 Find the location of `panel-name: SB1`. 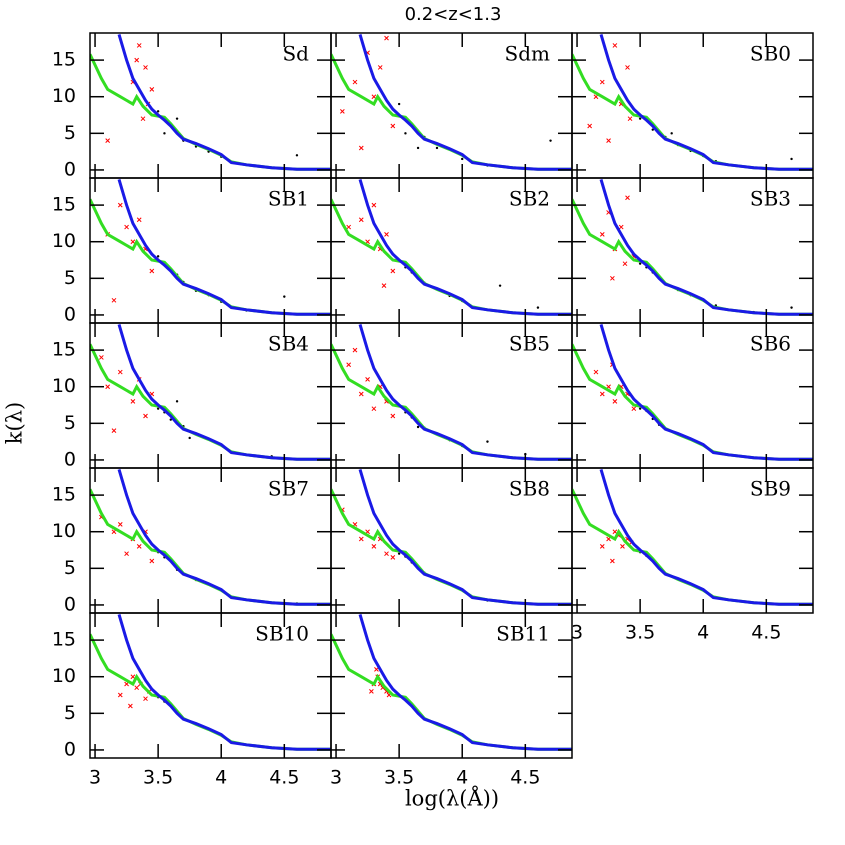

panel-name: SB1 is located at coordinates (288, 199).